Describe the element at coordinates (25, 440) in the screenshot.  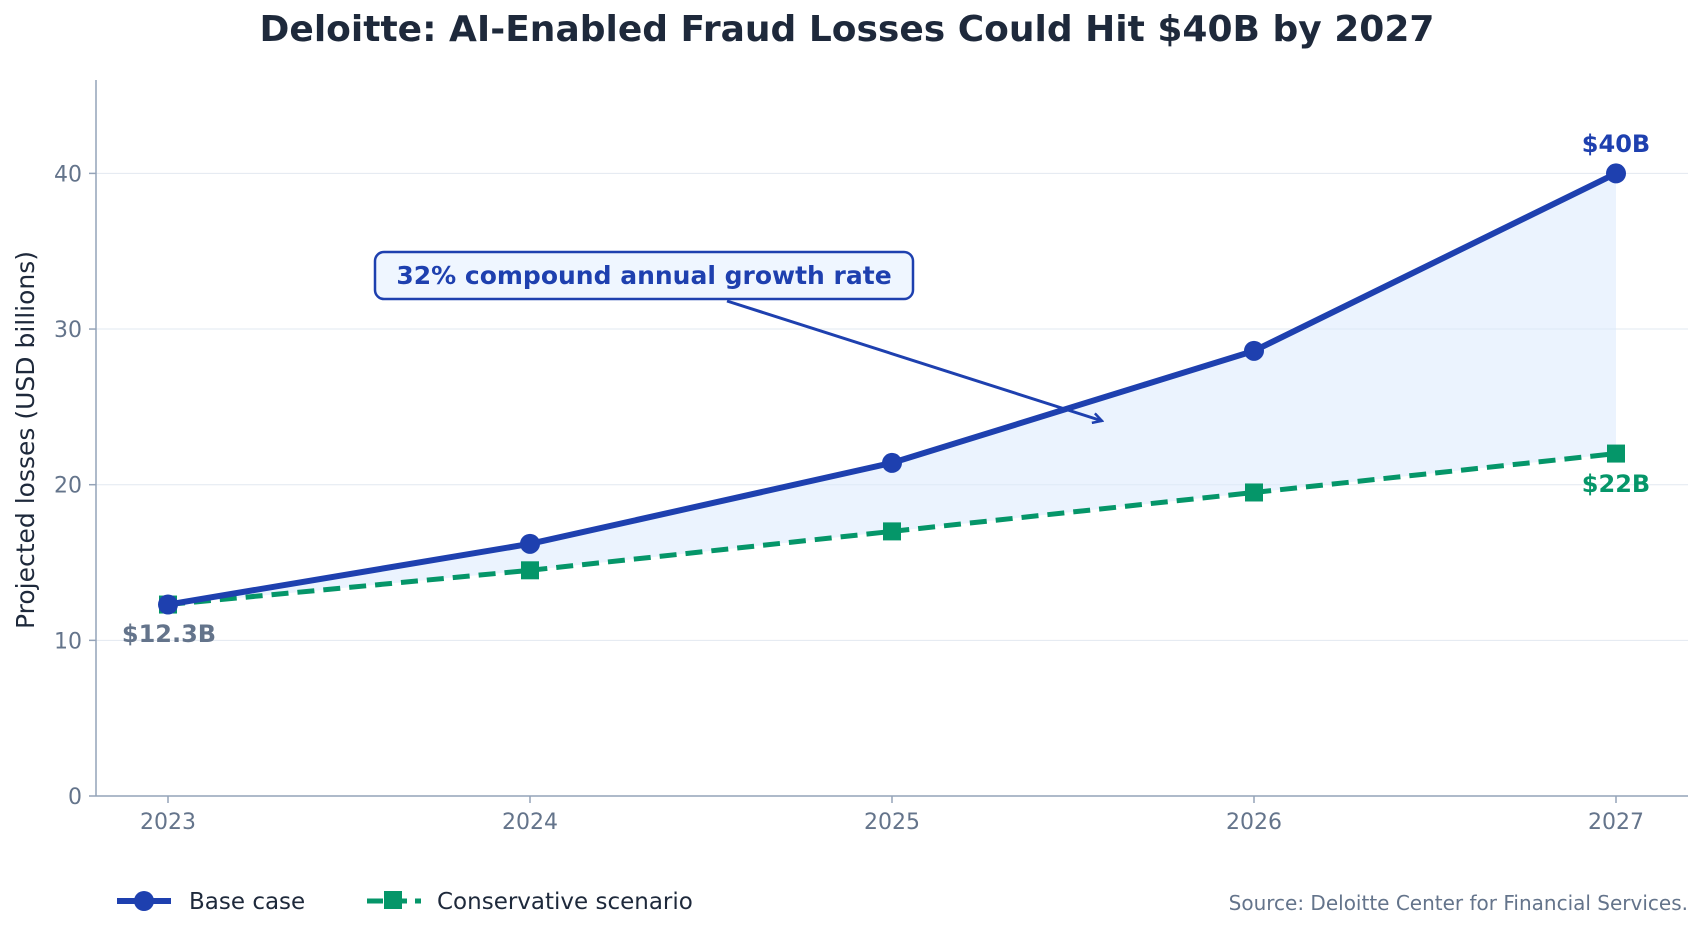
I see `y-axis-label: Projected losses (USD billions)` at that location.